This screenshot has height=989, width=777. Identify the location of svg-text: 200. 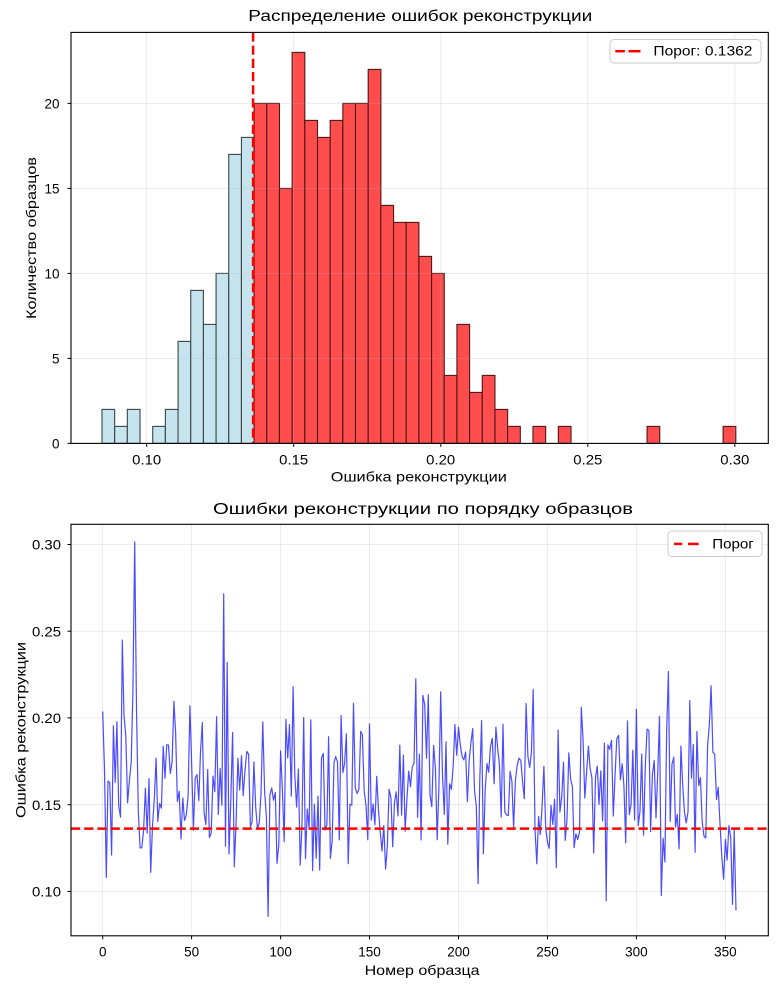
(458, 952).